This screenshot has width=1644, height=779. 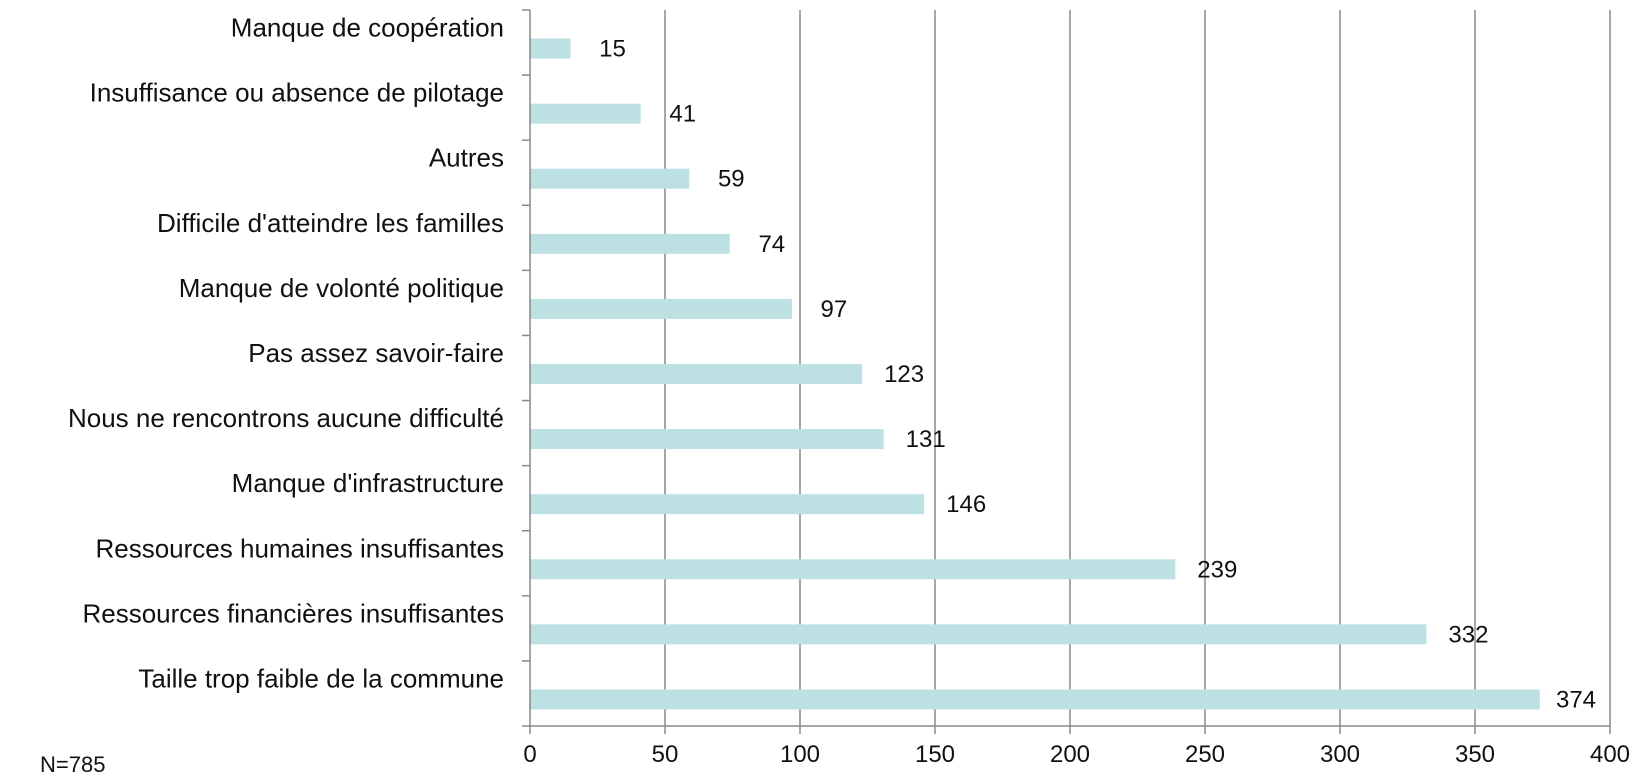 What do you see at coordinates (682, 114) in the screenshot?
I see `data-label-9: 41` at bounding box center [682, 114].